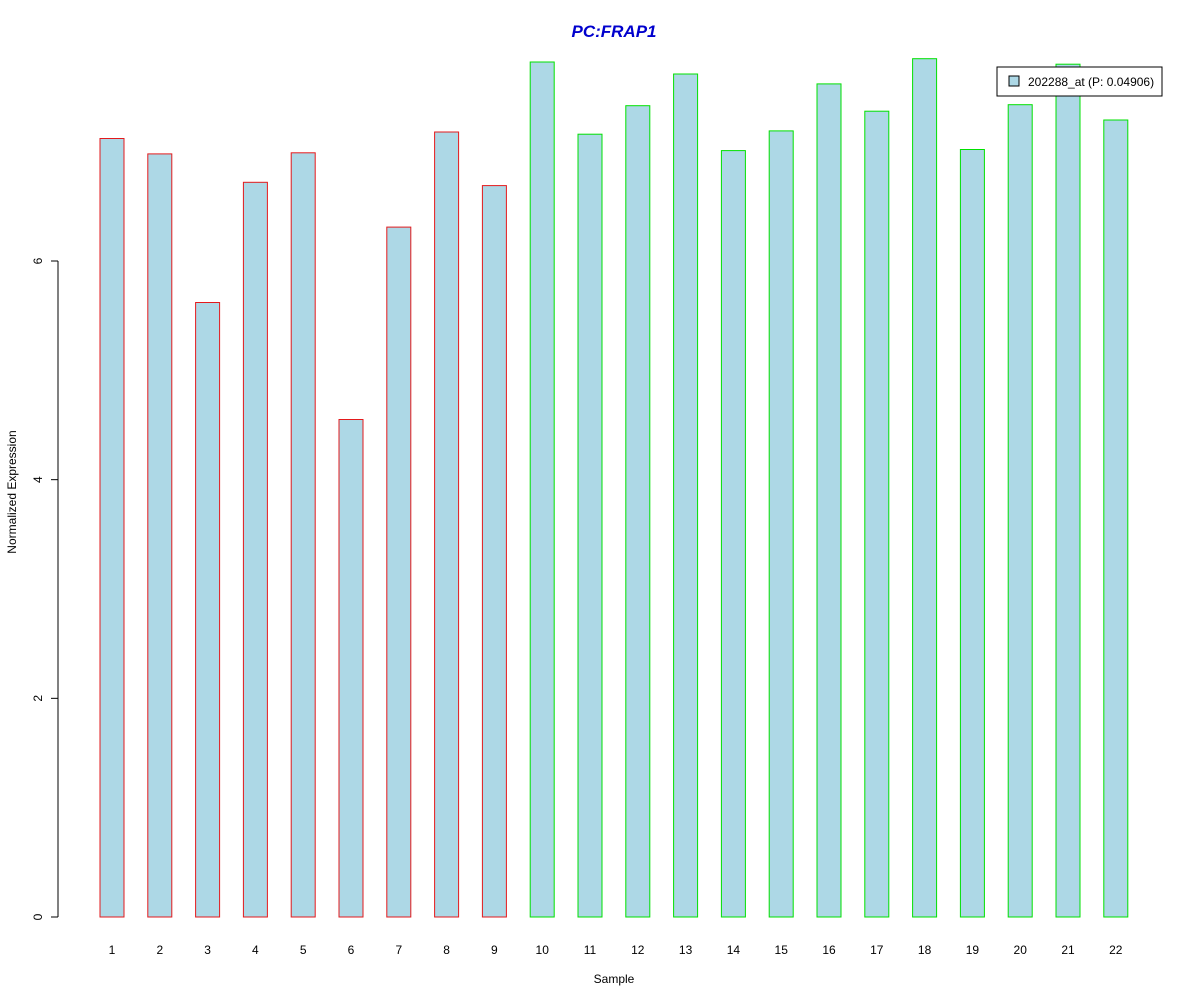  Describe the element at coordinates (543, 950) in the screenshot. I see `x-tick-label: 10` at that location.